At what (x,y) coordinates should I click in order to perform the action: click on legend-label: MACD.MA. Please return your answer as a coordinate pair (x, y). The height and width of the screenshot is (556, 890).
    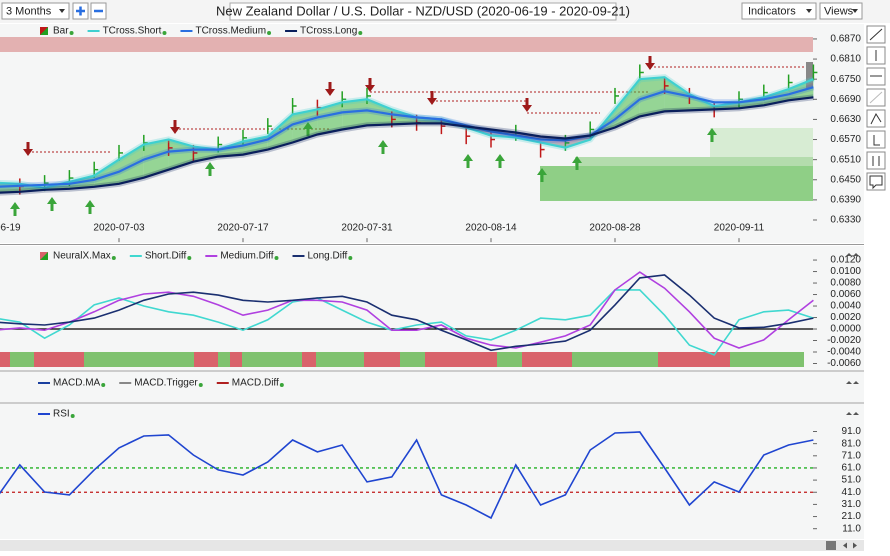
    Looking at the image, I should click on (77, 383).